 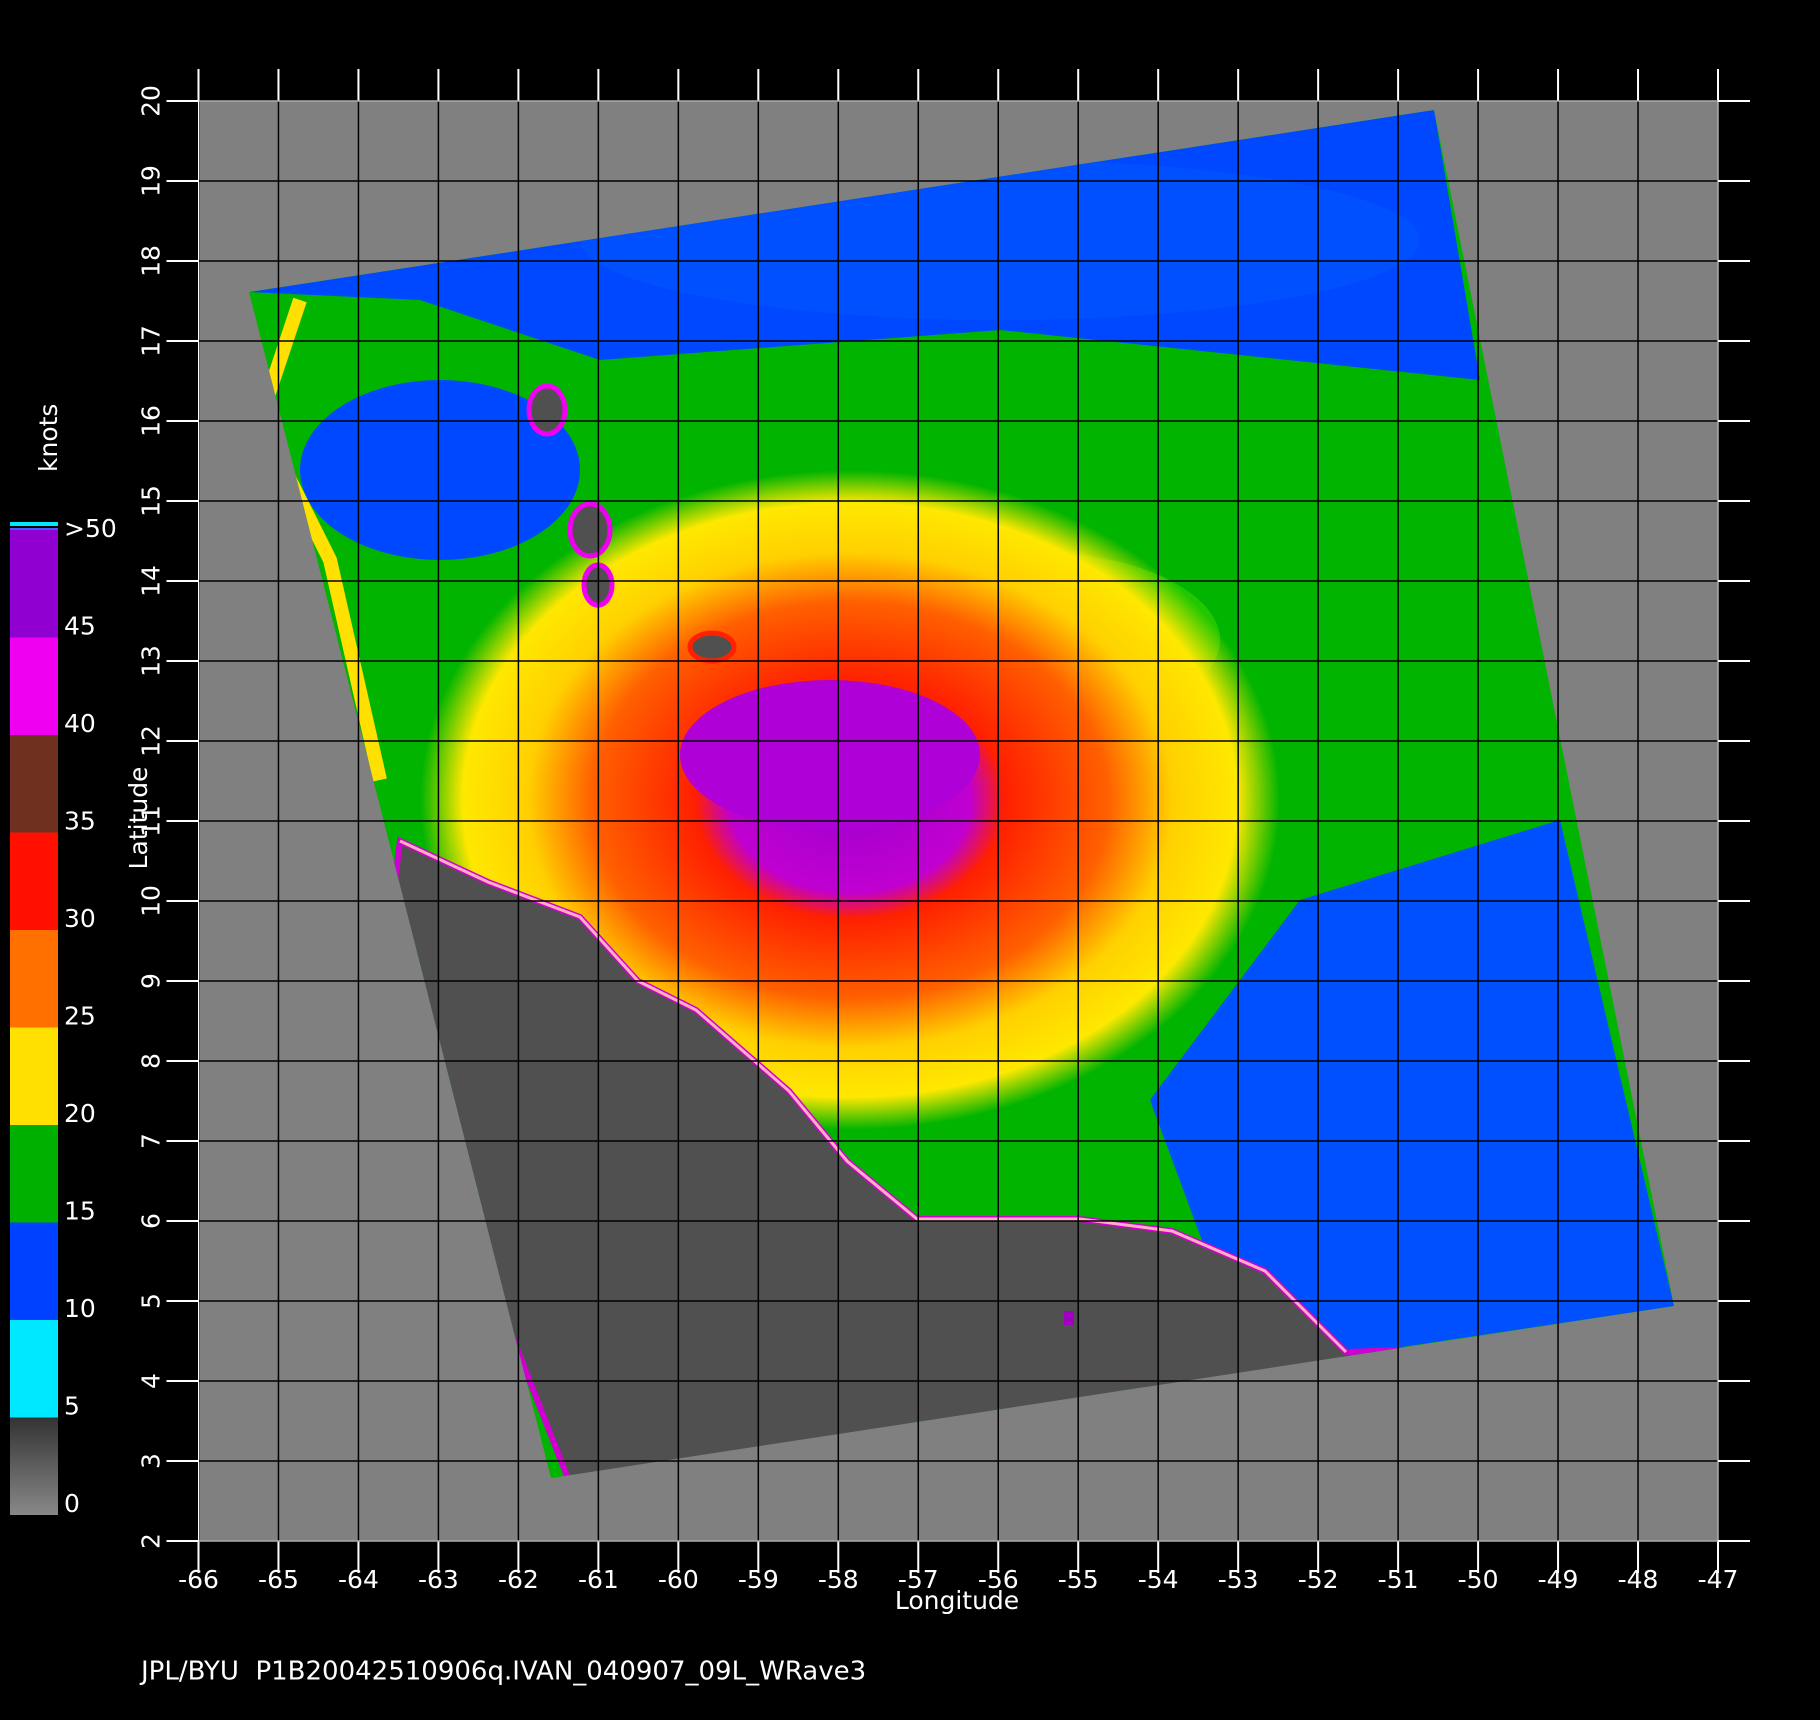 What do you see at coordinates (80, 821) in the screenshot?
I see `colorbar-tick-label: 35` at bounding box center [80, 821].